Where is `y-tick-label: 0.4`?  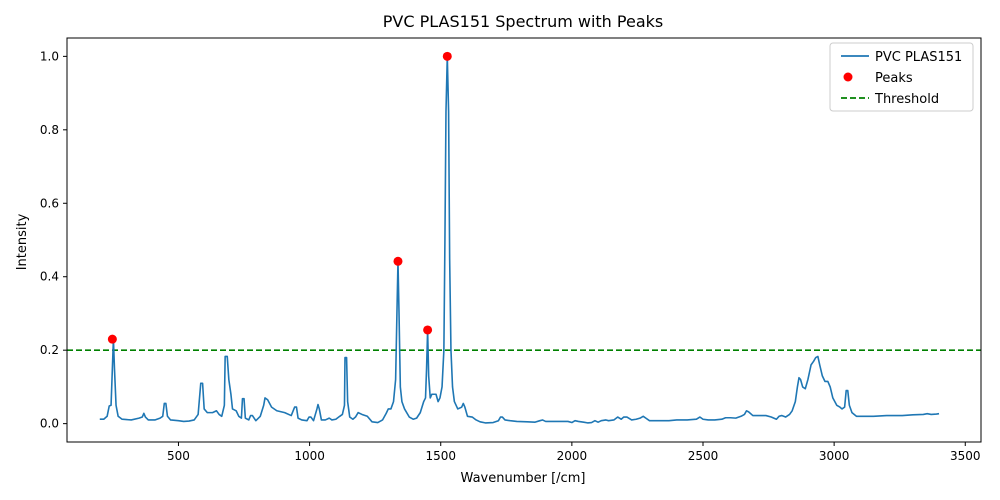 y-tick-label: 0.4 is located at coordinates (49, 277).